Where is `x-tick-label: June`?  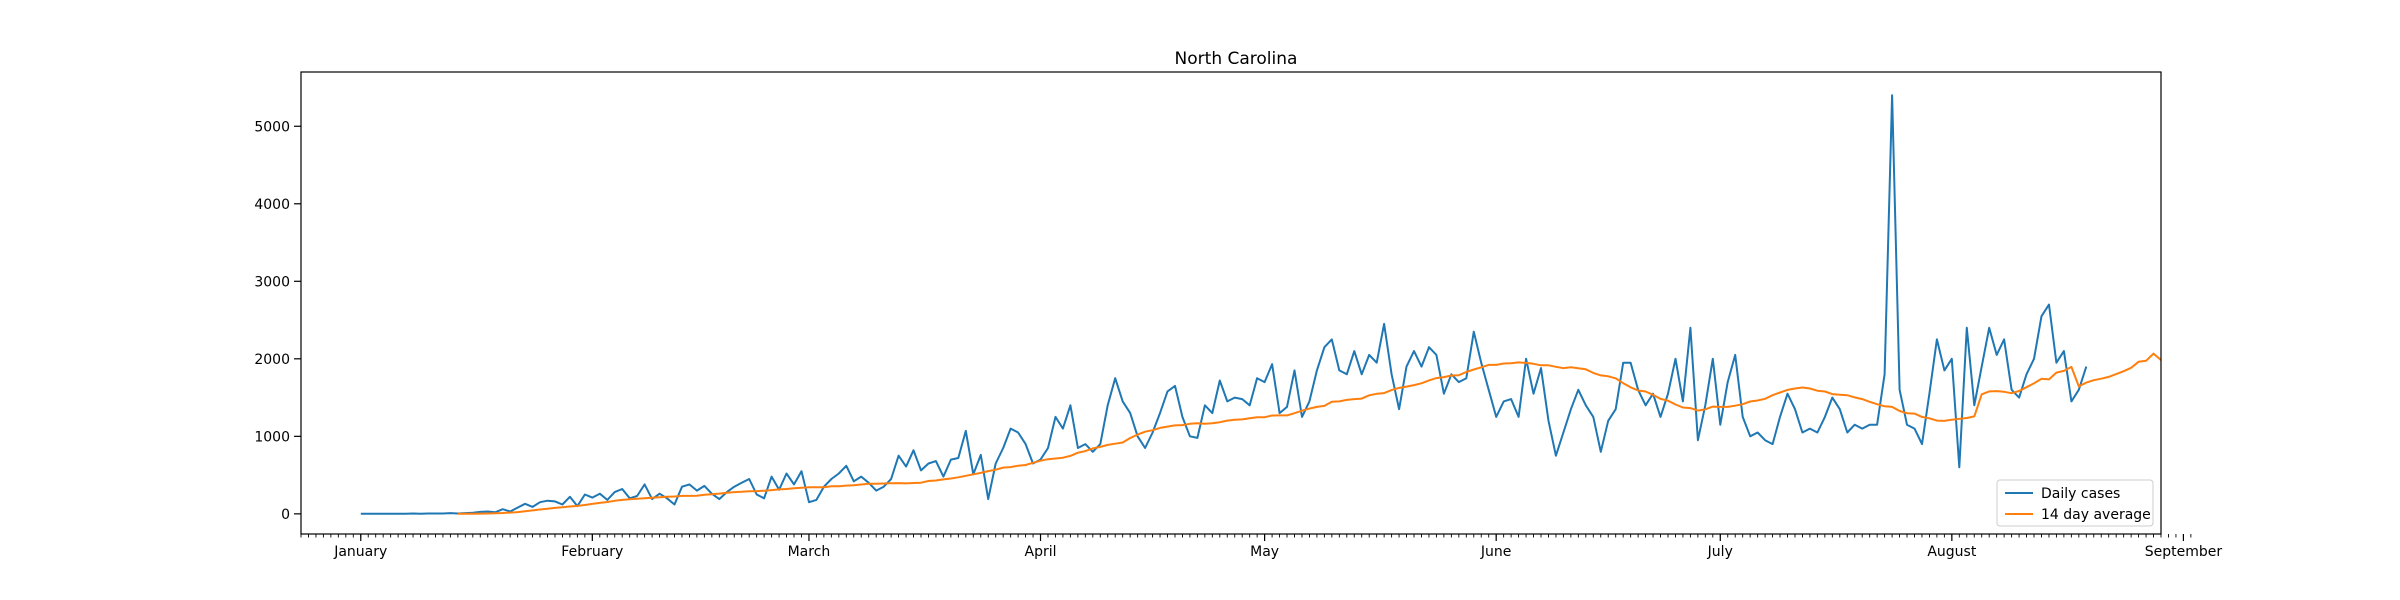 x-tick-label: June is located at coordinates (1496, 552).